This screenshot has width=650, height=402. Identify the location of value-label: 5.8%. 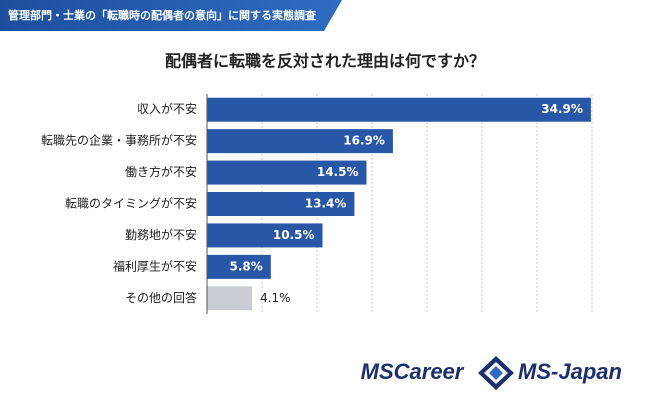
(246, 266).